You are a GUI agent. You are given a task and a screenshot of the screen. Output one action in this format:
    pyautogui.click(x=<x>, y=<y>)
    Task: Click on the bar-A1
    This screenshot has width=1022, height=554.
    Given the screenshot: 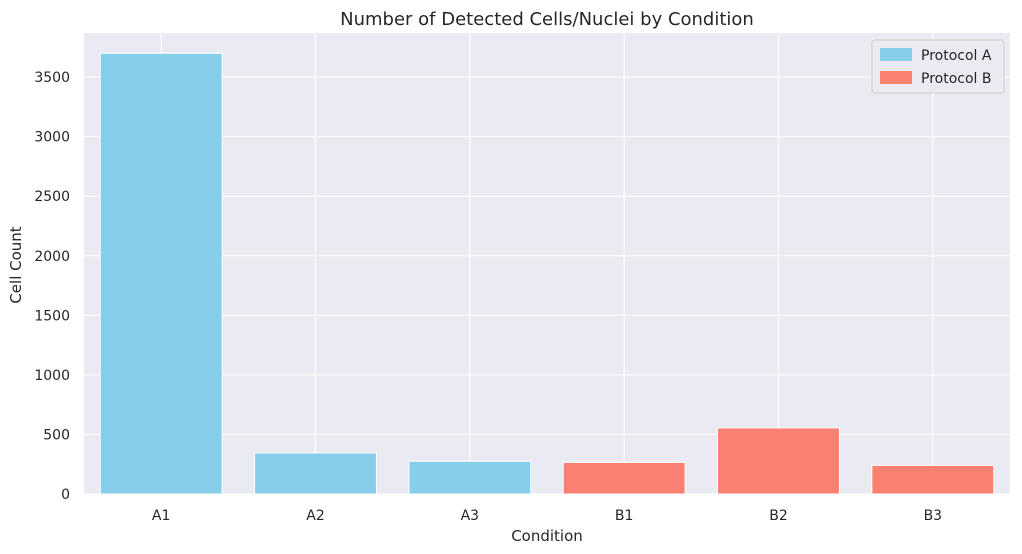 What is the action you would take?
    pyautogui.click(x=161, y=273)
    